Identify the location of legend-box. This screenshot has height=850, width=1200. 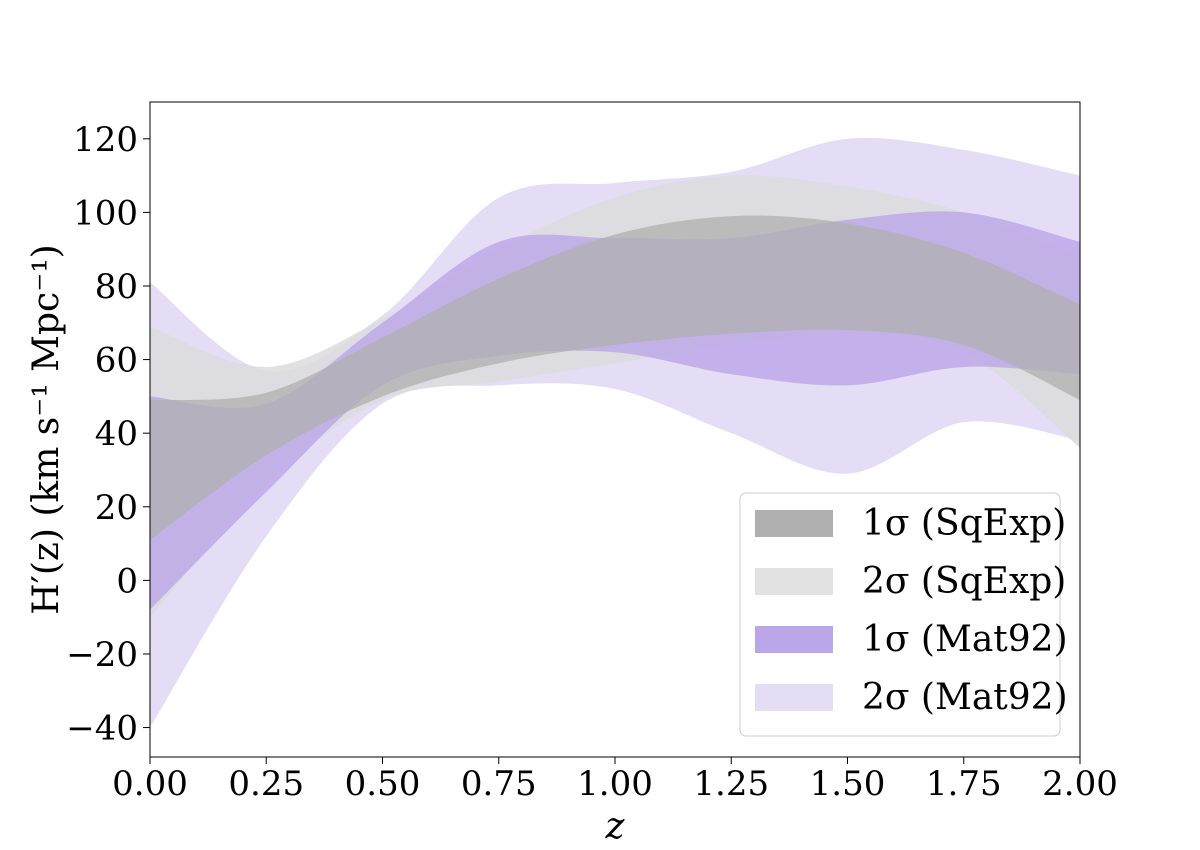
(900, 614).